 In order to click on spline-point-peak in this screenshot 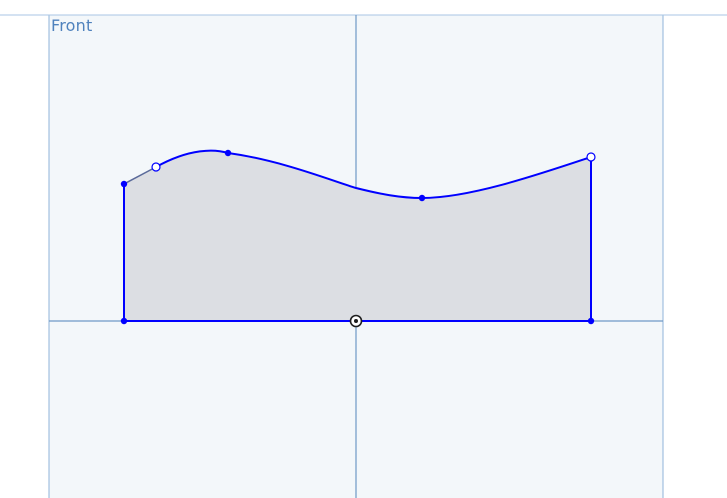, I will do `click(228, 153)`.